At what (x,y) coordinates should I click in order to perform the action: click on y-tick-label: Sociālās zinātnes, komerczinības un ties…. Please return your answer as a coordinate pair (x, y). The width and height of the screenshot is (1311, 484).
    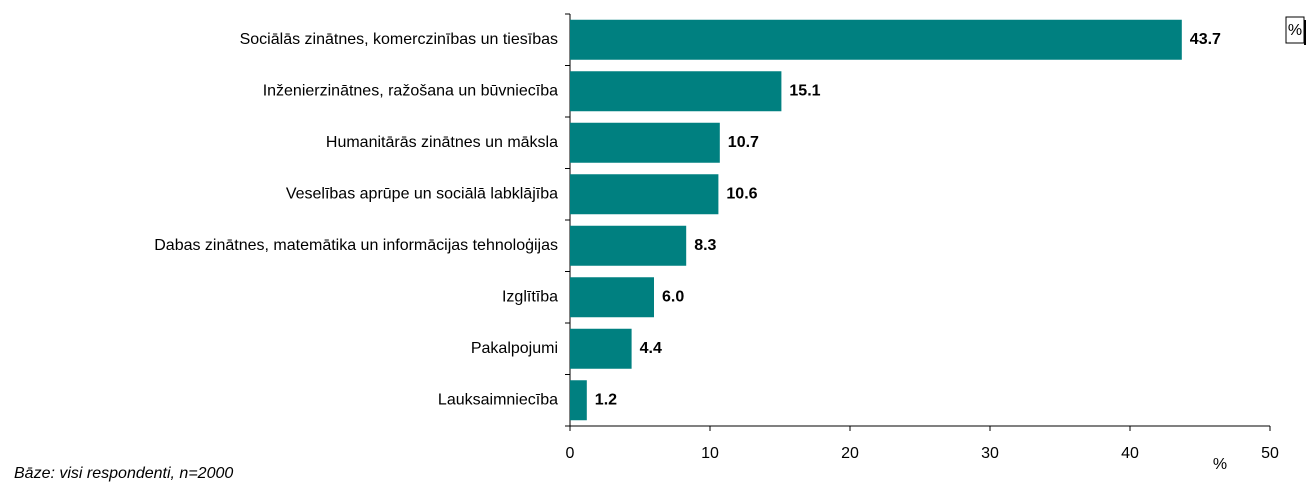
    Looking at the image, I should click on (399, 39).